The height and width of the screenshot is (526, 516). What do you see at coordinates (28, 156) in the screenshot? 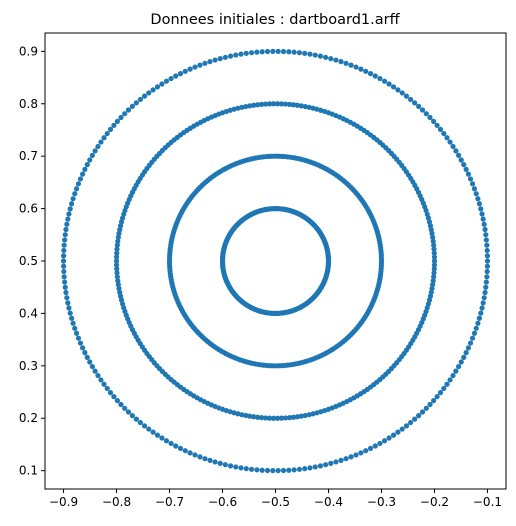
I see `y-tick-label: 0.7` at bounding box center [28, 156].